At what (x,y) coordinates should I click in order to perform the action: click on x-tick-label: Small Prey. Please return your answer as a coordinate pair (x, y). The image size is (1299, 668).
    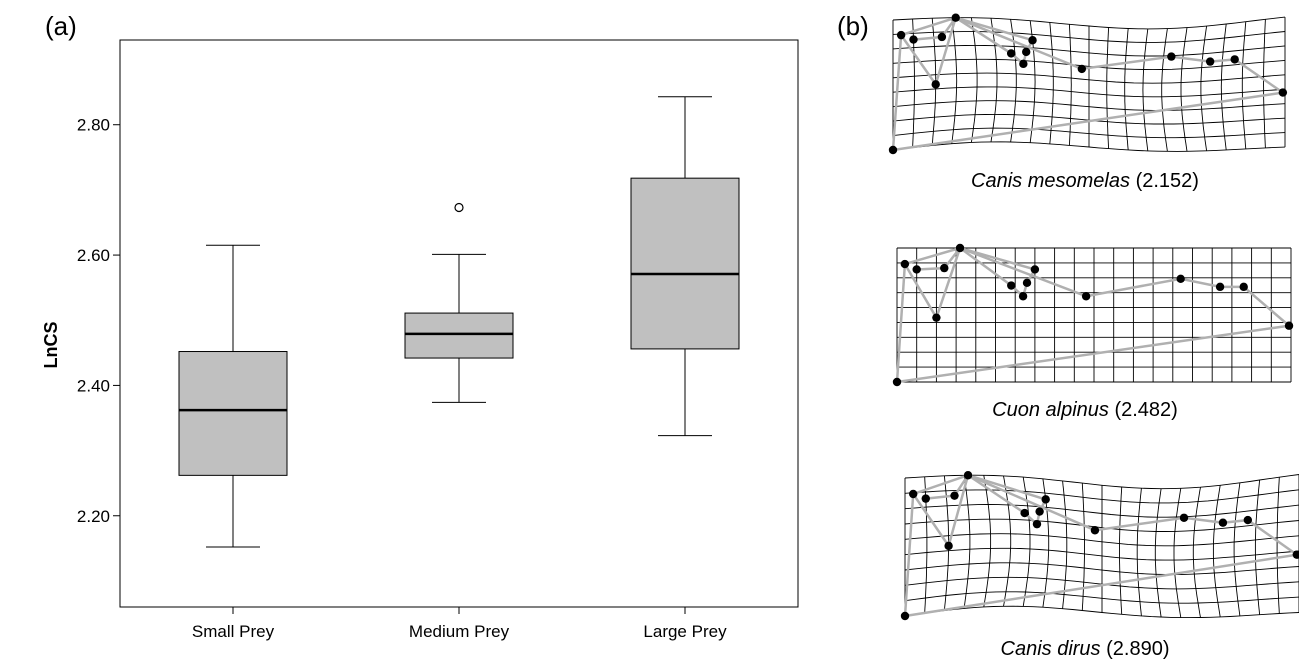
    Looking at the image, I should click on (233, 631).